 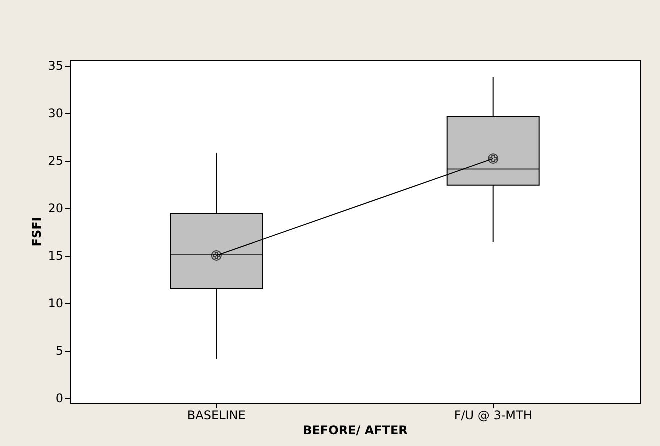 What do you see at coordinates (56, 161) in the screenshot?
I see `y-tick-label: 25` at bounding box center [56, 161].